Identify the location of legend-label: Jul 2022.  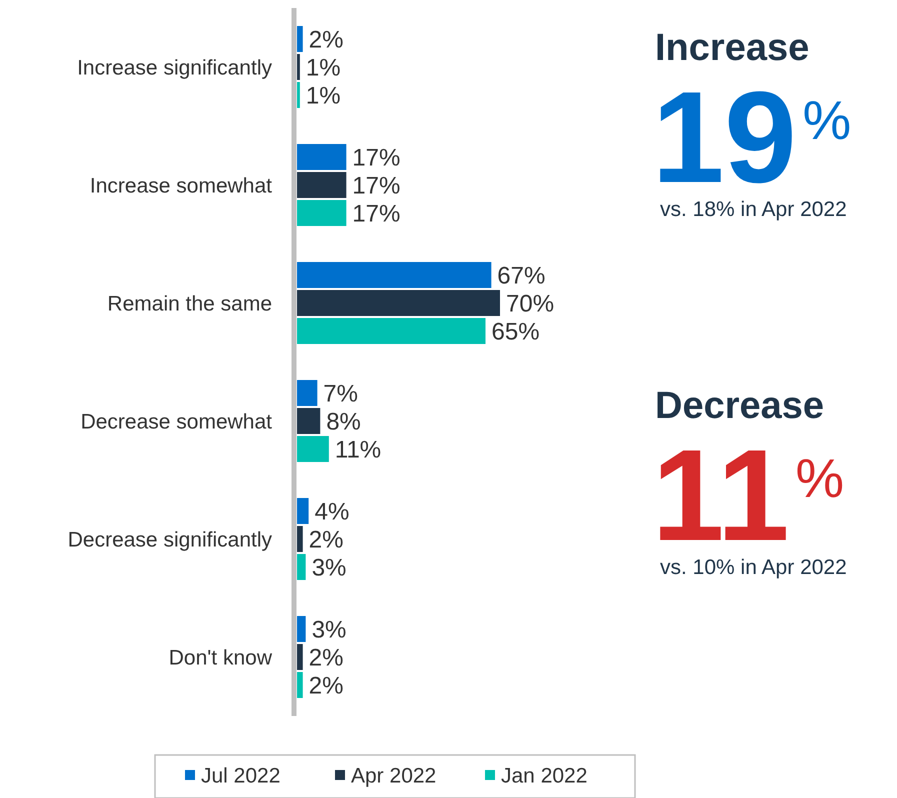
(240, 776).